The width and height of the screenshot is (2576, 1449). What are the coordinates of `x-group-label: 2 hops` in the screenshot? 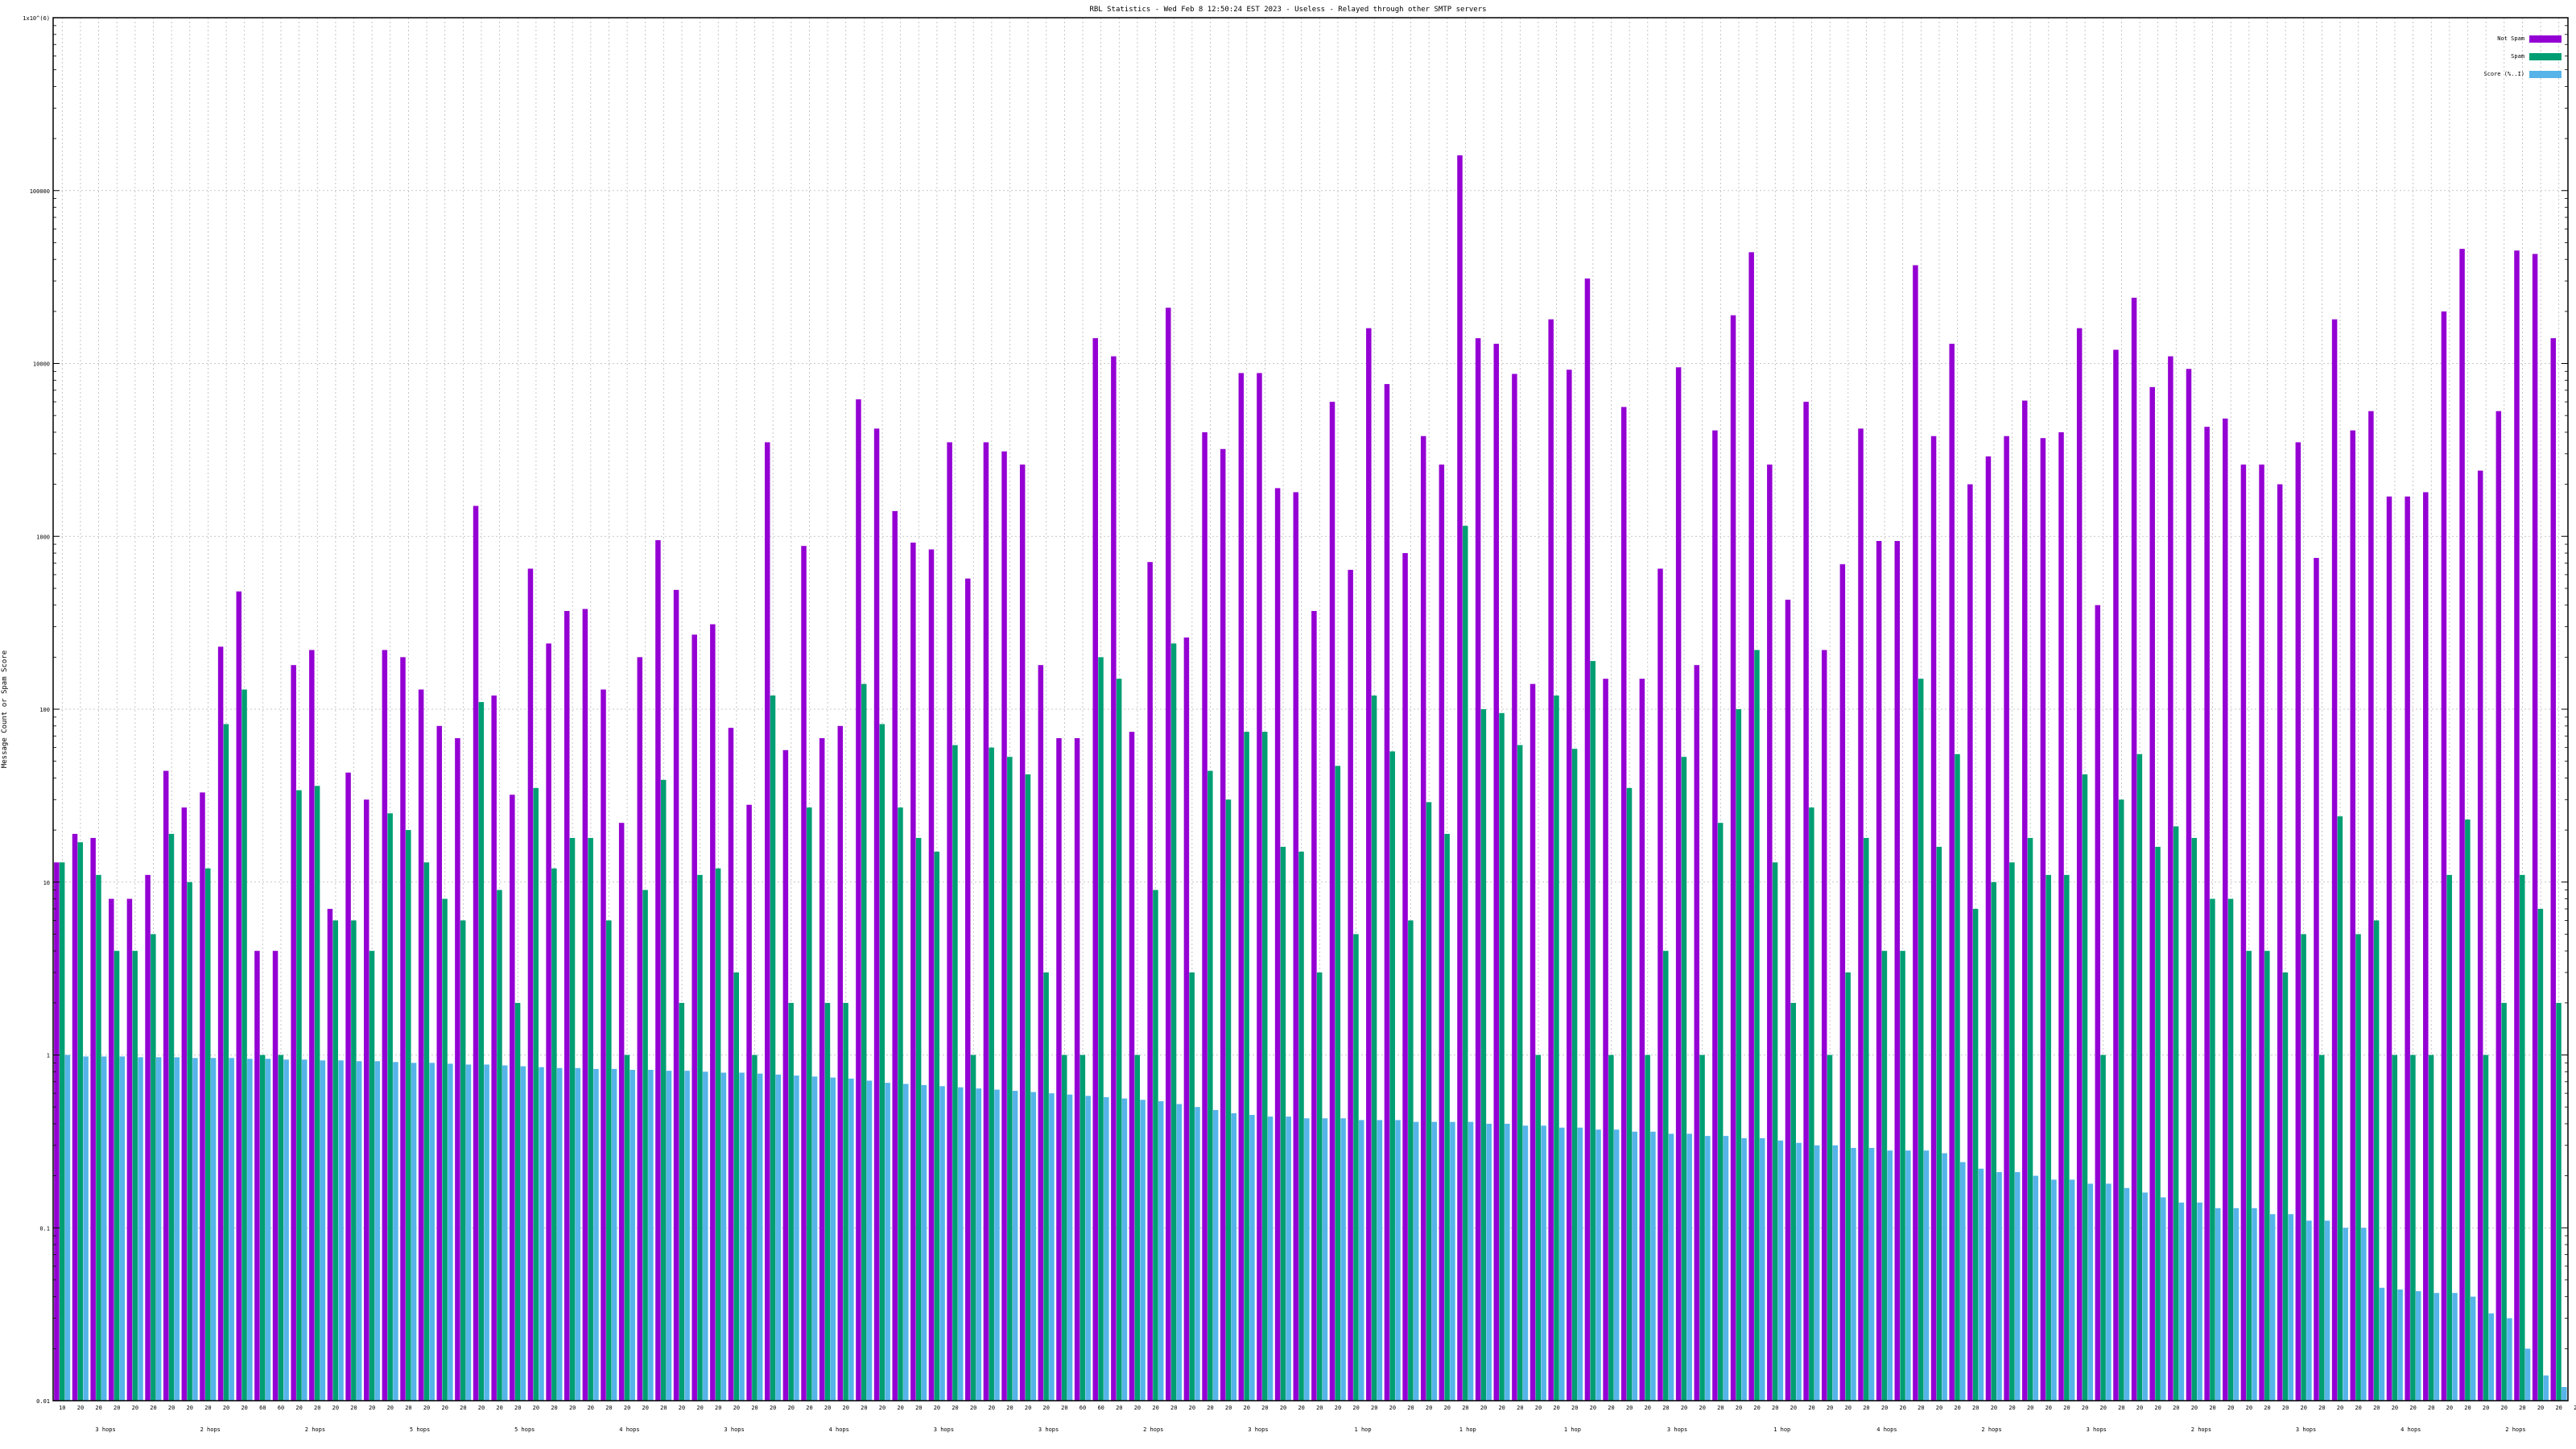 It's located at (2201, 1429).